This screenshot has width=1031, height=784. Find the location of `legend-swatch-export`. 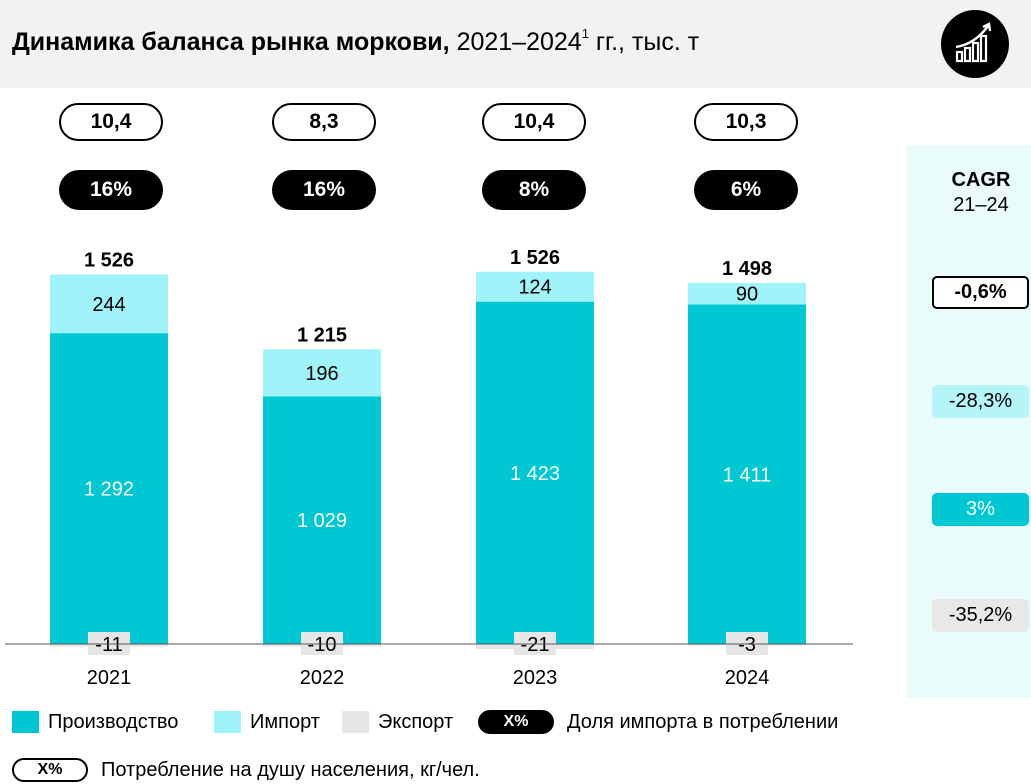

legend-swatch-export is located at coordinates (355, 722).